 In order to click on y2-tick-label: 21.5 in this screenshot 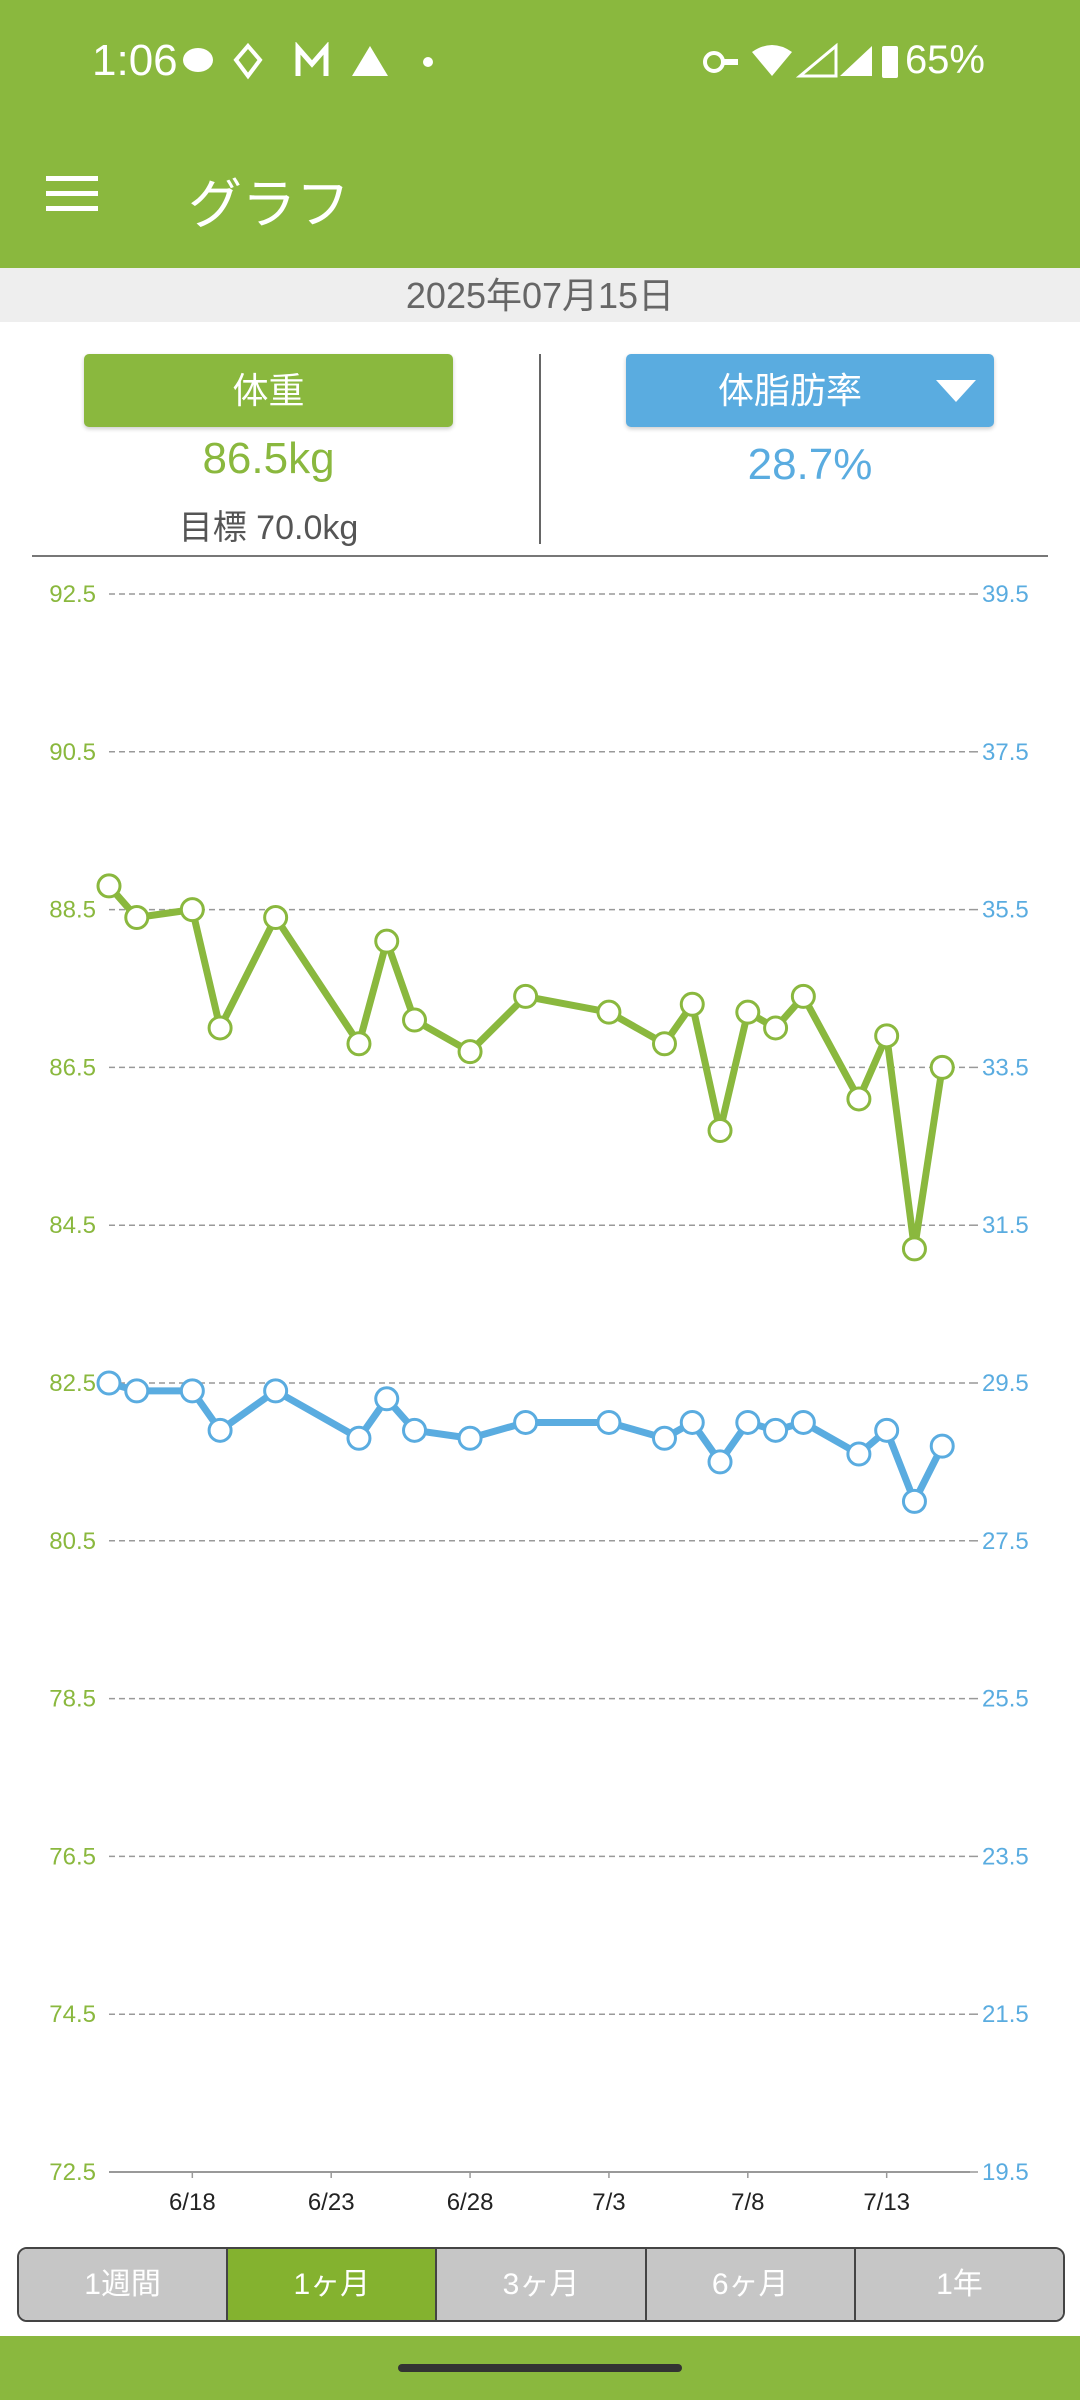, I will do `click(1005, 2014)`.